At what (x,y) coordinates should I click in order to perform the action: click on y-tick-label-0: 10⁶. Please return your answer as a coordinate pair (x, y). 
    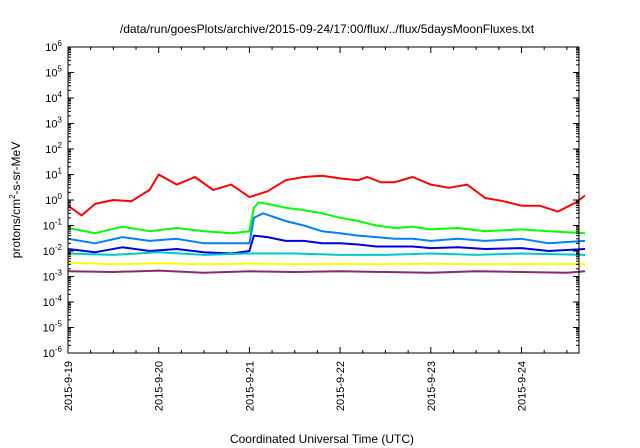
    Looking at the image, I should click on (53, 46).